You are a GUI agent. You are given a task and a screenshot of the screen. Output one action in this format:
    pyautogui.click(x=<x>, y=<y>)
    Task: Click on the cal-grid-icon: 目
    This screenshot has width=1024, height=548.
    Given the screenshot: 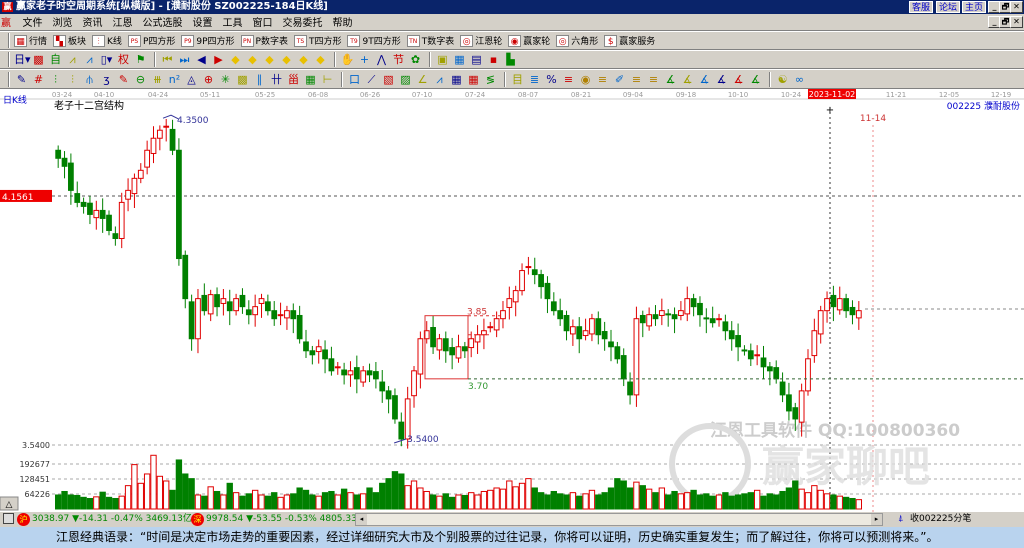 What is the action you would take?
    pyautogui.click(x=517, y=79)
    